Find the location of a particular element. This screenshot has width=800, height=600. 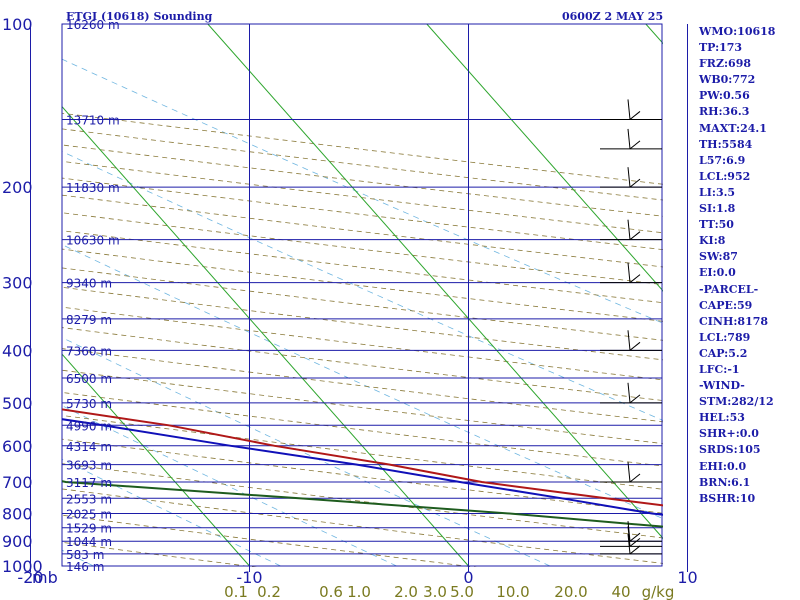

height-label: 6500 m is located at coordinates (89, 379).